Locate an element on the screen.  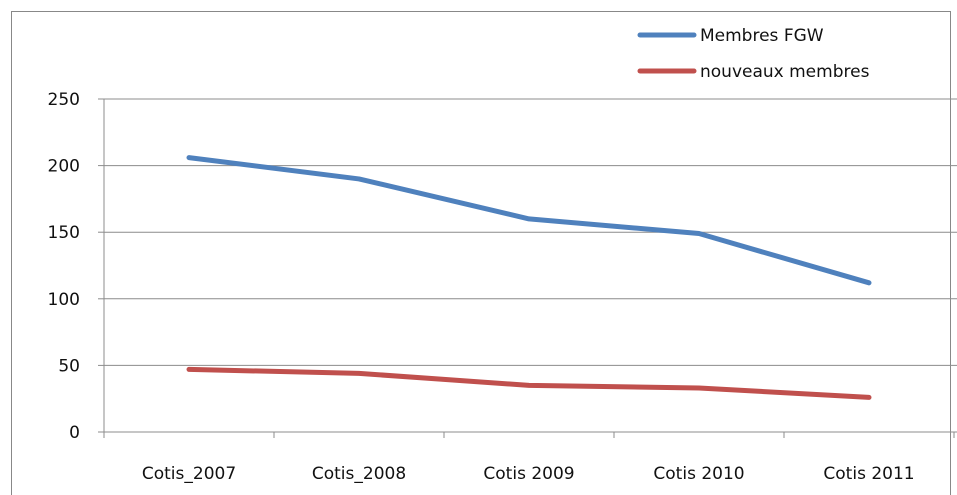
y-tick-label: 50 is located at coordinates (69, 366).